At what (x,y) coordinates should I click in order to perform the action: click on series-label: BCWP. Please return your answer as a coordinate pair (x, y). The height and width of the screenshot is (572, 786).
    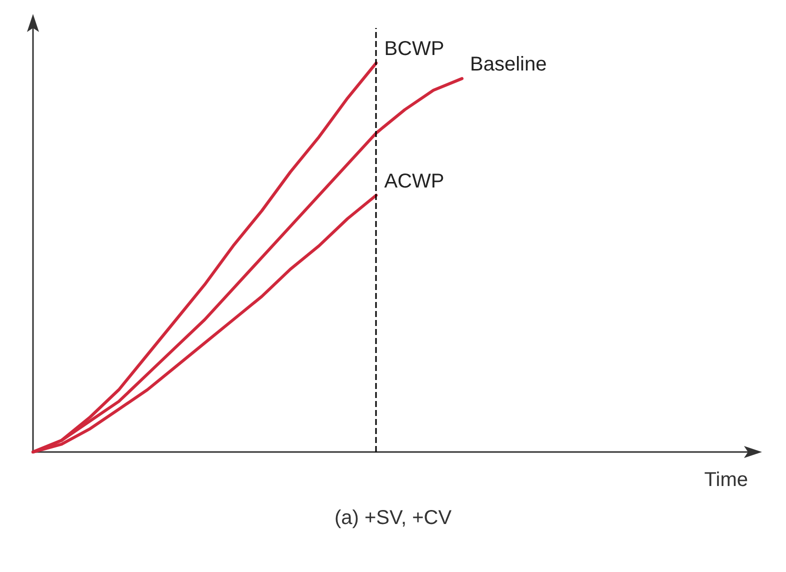
    Looking at the image, I should click on (414, 49).